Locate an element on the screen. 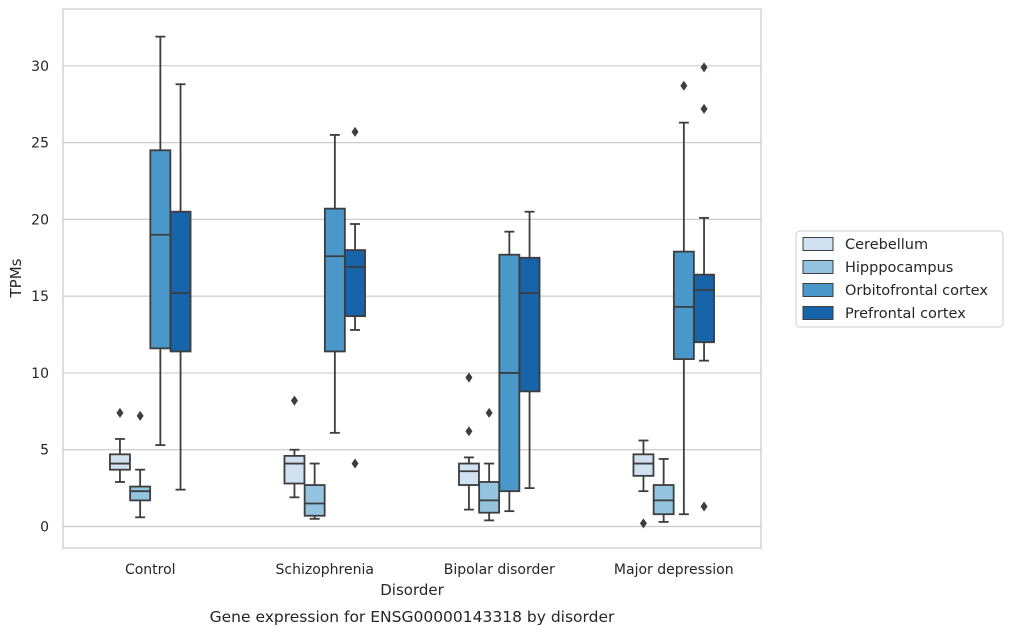  y-axis-label: TPMs is located at coordinates (16, 278).